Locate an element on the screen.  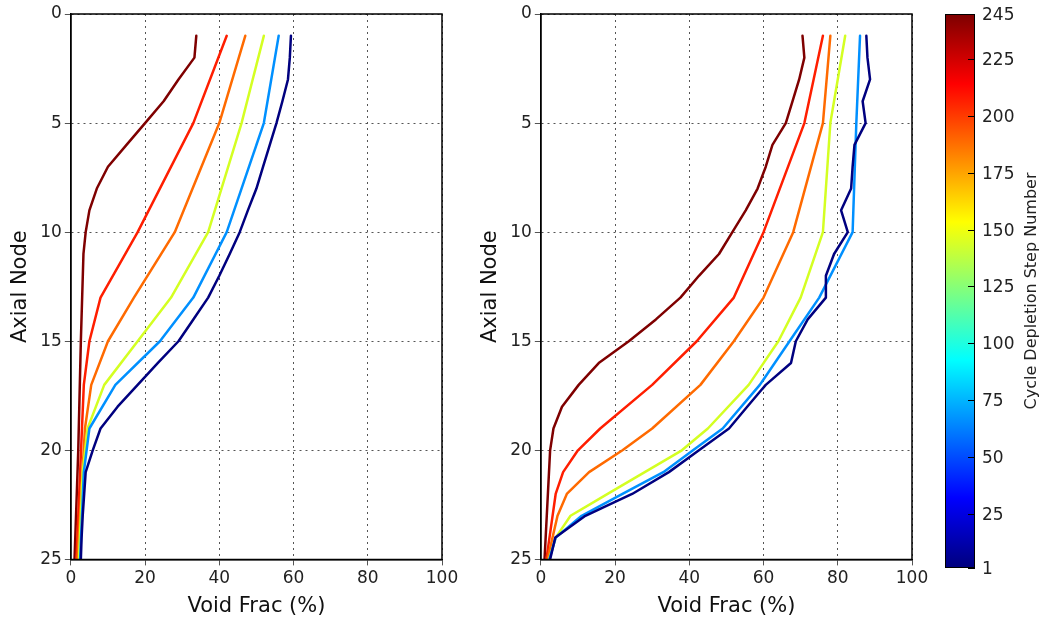
color-bar-label: 75 is located at coordinates (993, 399).